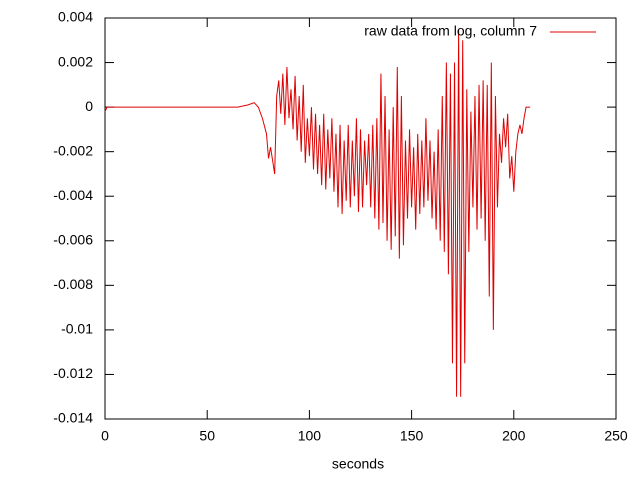 Image resolution: width=640 pixels, height=480 pixels. What do you see at coordinates (412, 436) in the screenshot?
I see `x-tick-label: 150` at bounding box center [412, 436].